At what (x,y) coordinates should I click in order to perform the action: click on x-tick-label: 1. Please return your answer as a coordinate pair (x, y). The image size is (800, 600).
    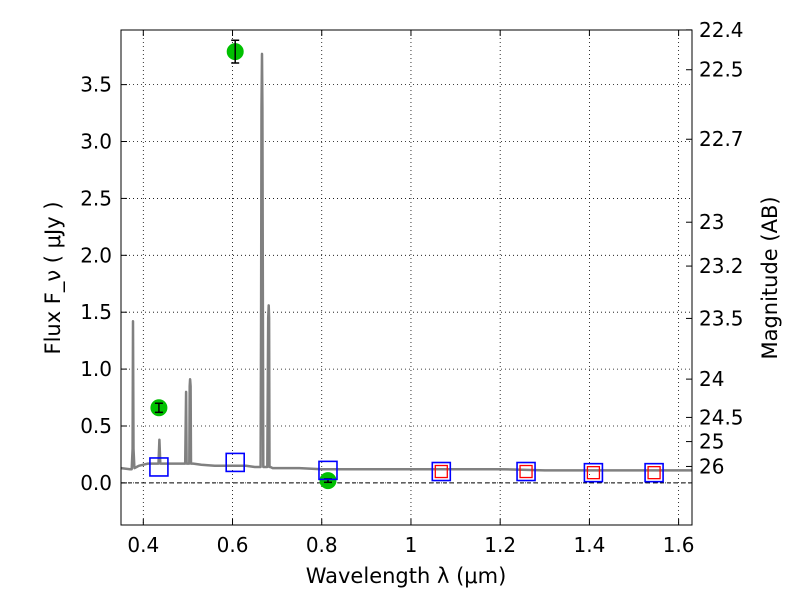
    Looking at the image, I should click on (411, 545).